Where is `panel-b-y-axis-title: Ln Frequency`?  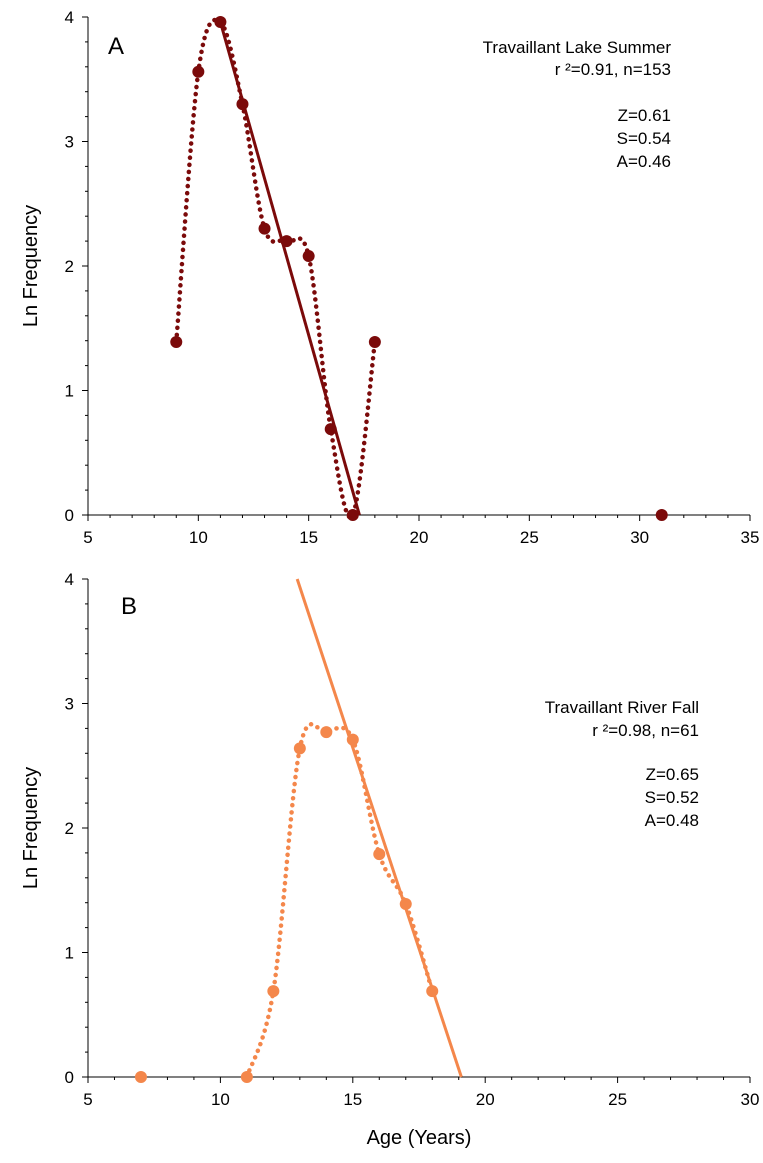 panel-b-y-axis-title: Ln Frequency is located at coordinates (31, 828).